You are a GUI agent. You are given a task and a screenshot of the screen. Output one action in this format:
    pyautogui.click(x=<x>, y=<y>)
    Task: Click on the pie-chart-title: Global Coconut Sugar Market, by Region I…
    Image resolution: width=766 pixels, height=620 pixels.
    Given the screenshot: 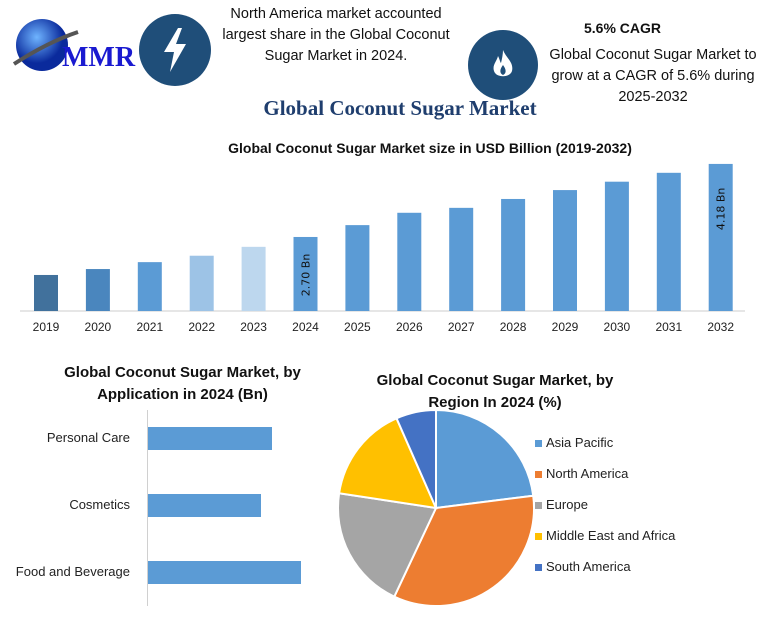 What is the action you would take?
    pyautogui.click(x=495, y=391)
    